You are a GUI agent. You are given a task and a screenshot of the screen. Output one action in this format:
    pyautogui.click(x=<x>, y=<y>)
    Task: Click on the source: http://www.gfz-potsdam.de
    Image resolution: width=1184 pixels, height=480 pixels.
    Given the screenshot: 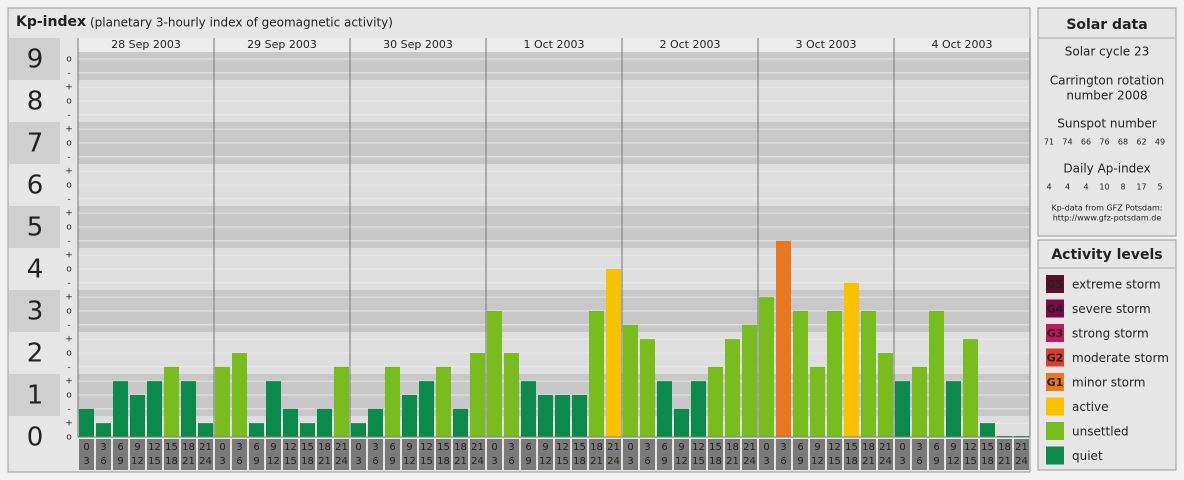 What is the action you would take?
    pyautogui.click(x=1107, y=218)
    